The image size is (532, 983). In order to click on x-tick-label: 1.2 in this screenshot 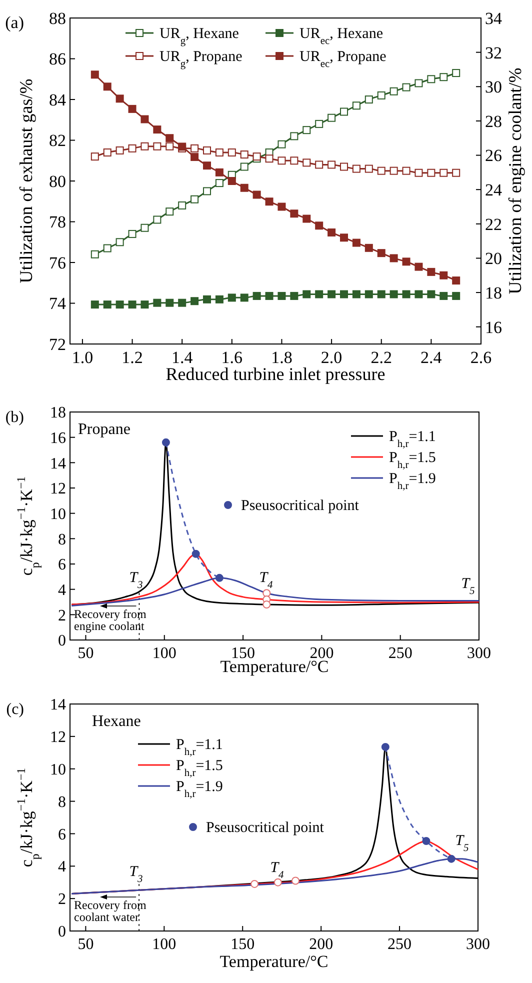, I will do `click(132, 357)`.